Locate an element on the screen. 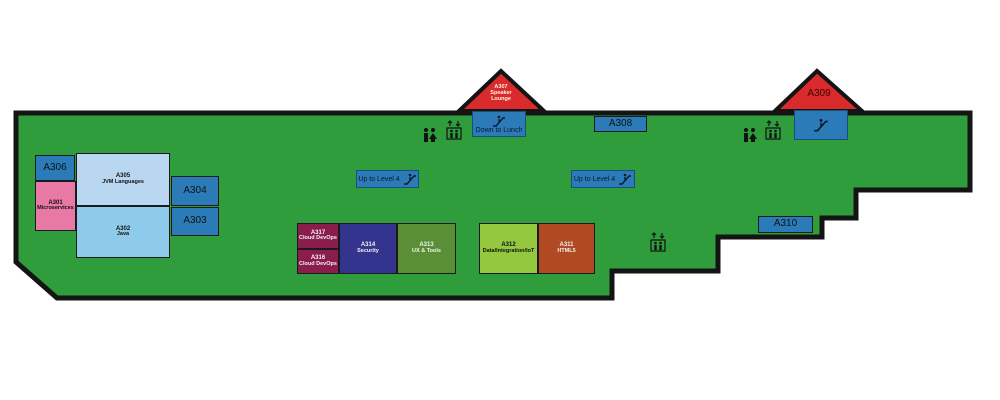  room-desc: HTML5 is located at coordinates (566, 250).